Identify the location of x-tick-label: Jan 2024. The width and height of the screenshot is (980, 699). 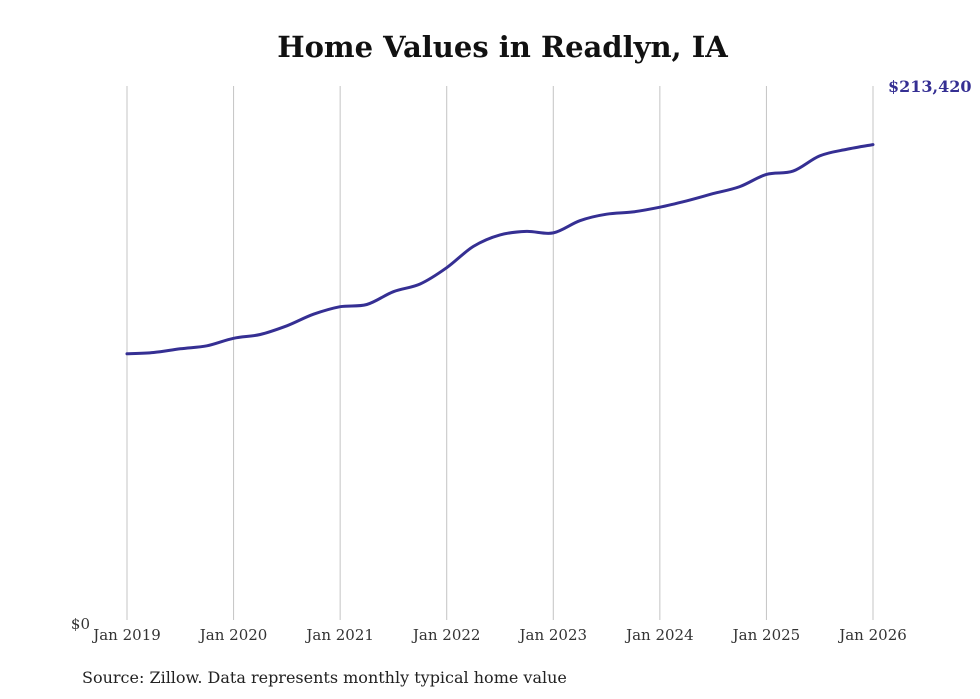
(659, 635).